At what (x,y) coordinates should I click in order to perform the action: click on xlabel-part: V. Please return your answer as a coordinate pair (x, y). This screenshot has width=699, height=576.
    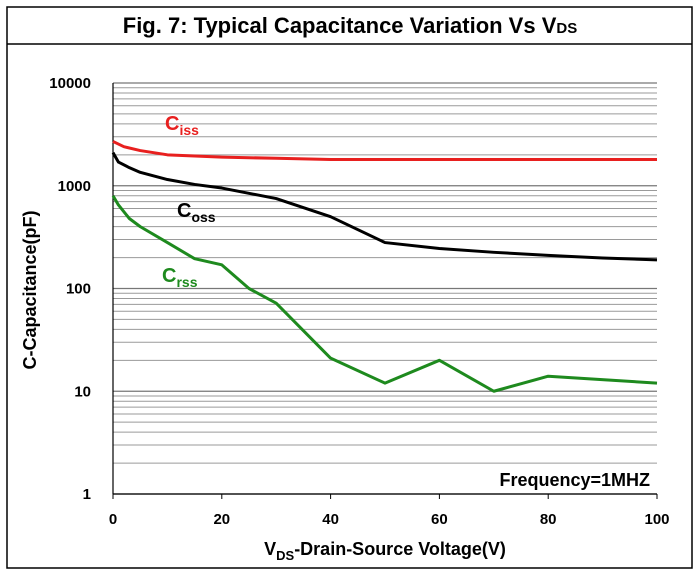
    Looking at the image, I should click on (270, 549).